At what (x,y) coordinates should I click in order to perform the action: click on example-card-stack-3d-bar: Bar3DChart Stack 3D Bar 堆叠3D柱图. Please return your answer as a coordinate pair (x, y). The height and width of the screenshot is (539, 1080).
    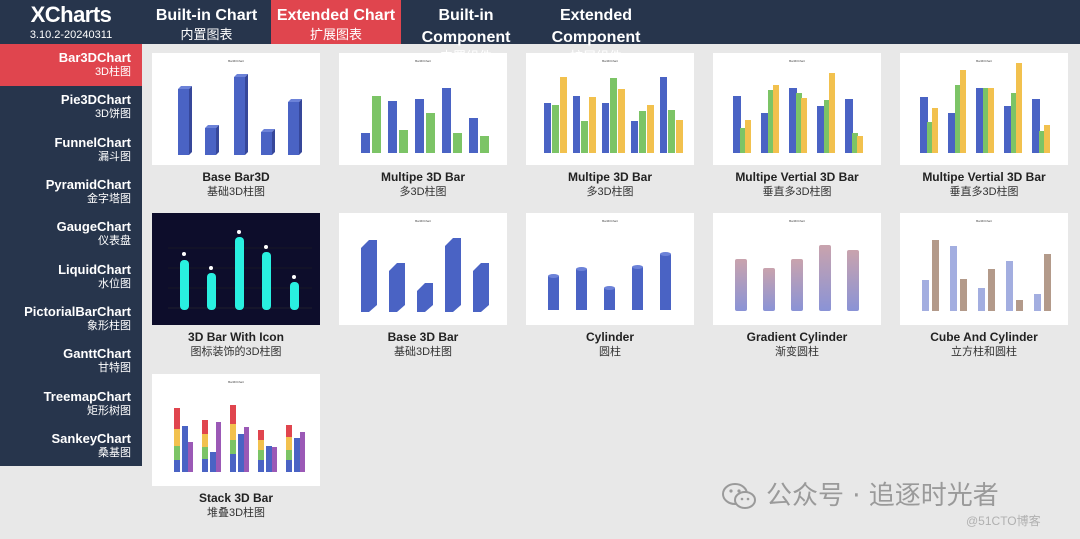
    Looking at the image, I should click on (236, 447).